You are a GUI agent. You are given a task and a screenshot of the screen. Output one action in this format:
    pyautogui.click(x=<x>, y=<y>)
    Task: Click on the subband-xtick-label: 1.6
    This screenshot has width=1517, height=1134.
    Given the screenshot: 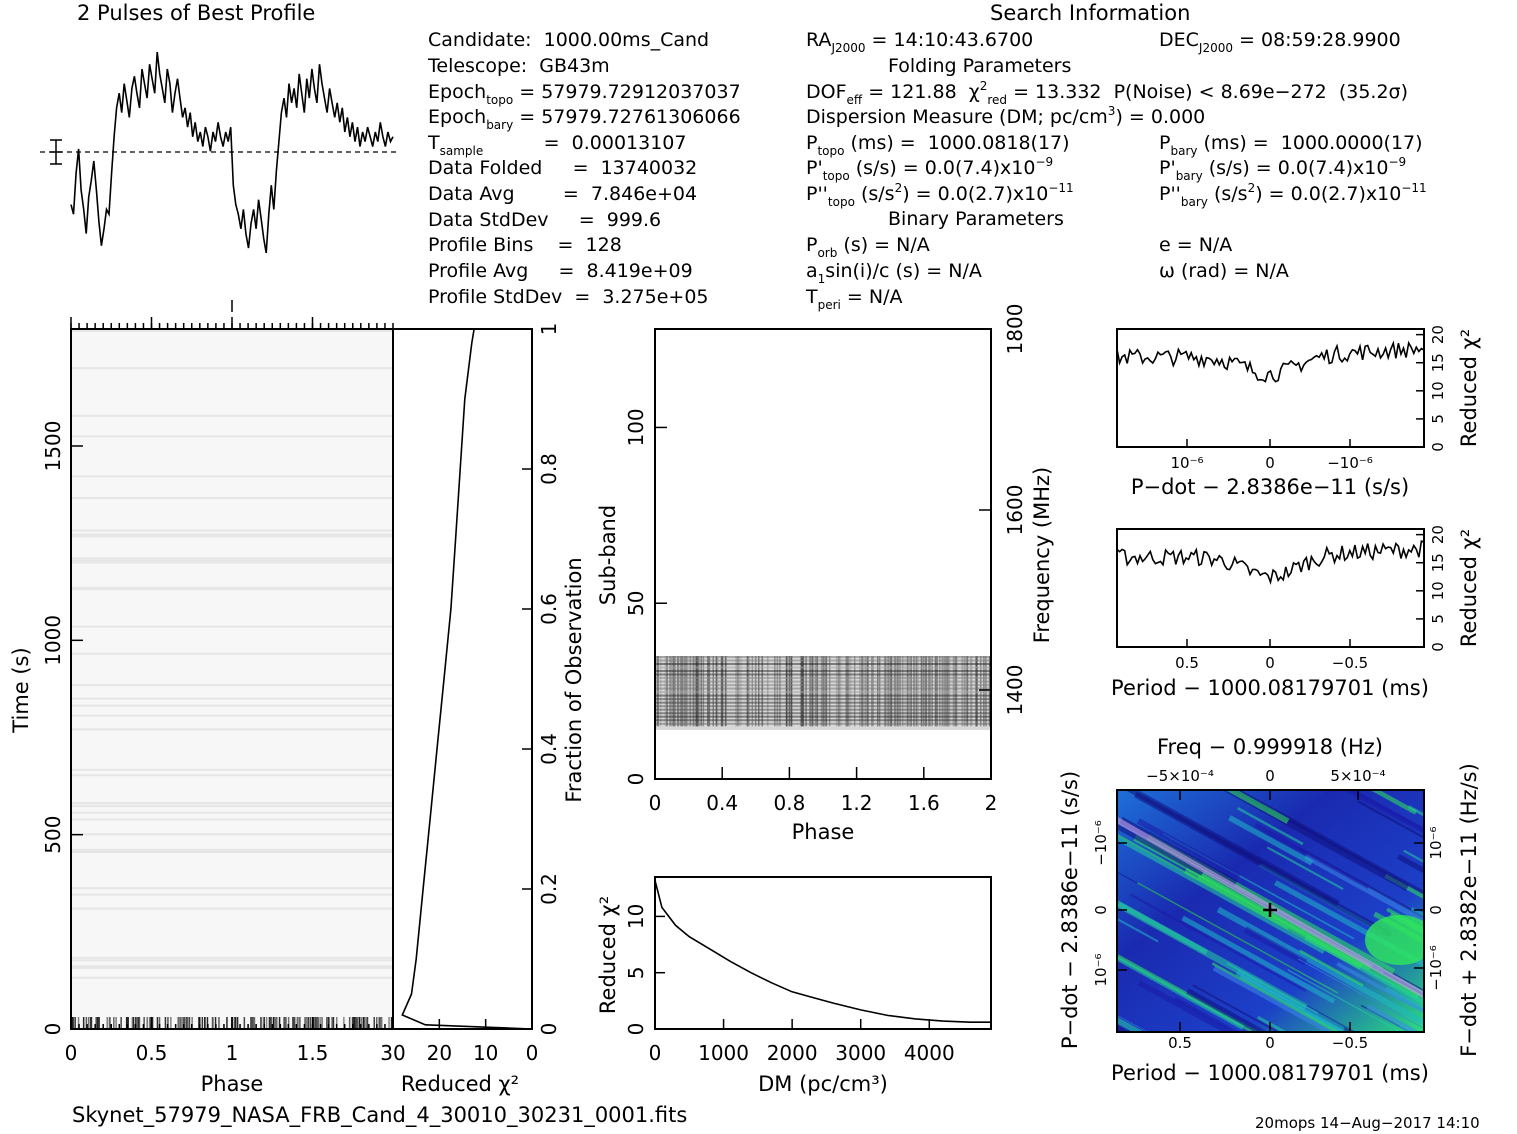 What is the action you would take?
    pyautogui.click(x=924, y=803)
    